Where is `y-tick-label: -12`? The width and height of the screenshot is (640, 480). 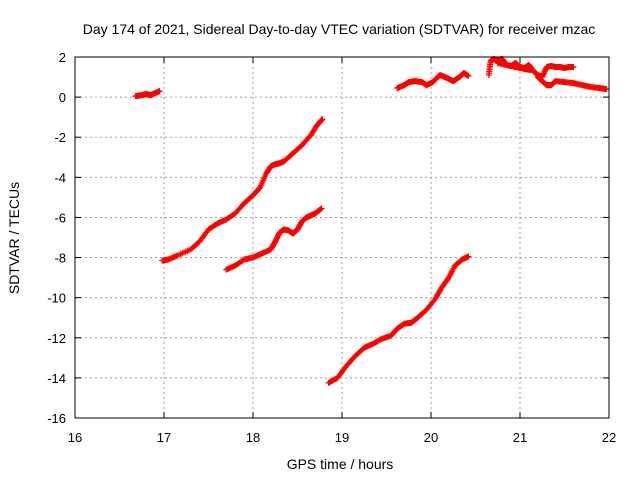
y-tick-label: -12 is located at coordinates (56, 338).